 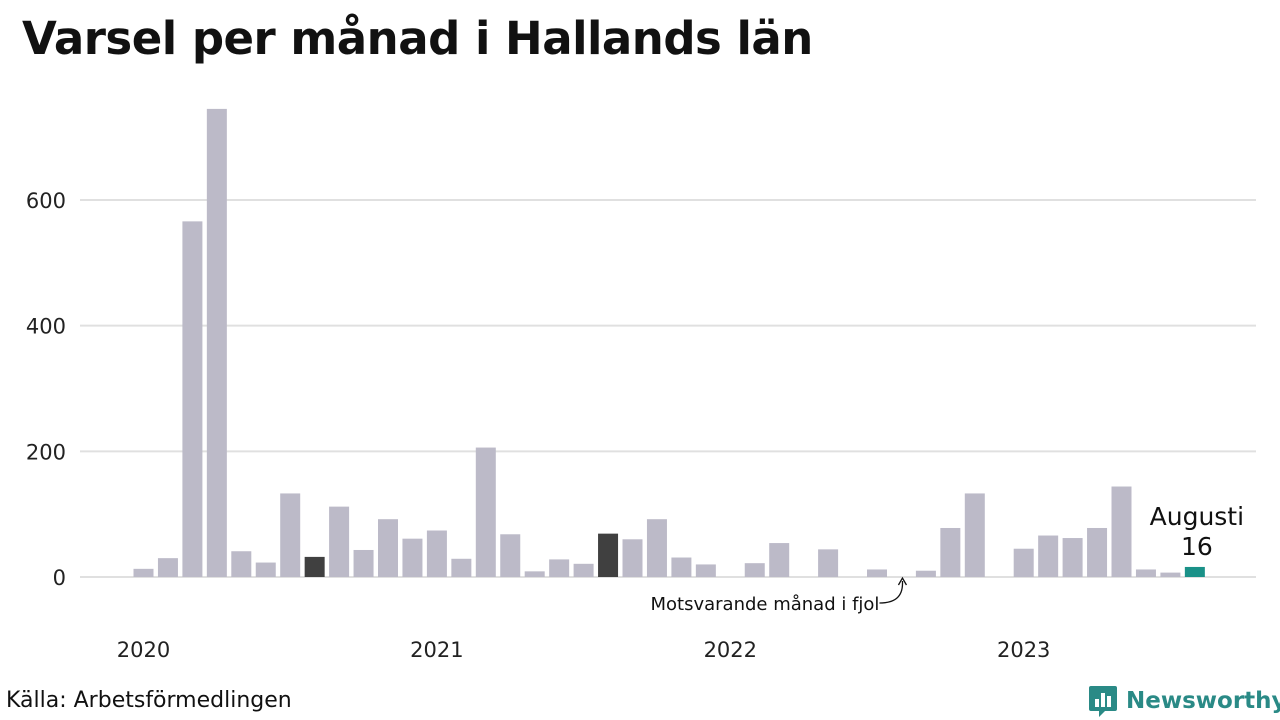 I want to click on x-tick-label: 2021, so click(x=436, y=650).